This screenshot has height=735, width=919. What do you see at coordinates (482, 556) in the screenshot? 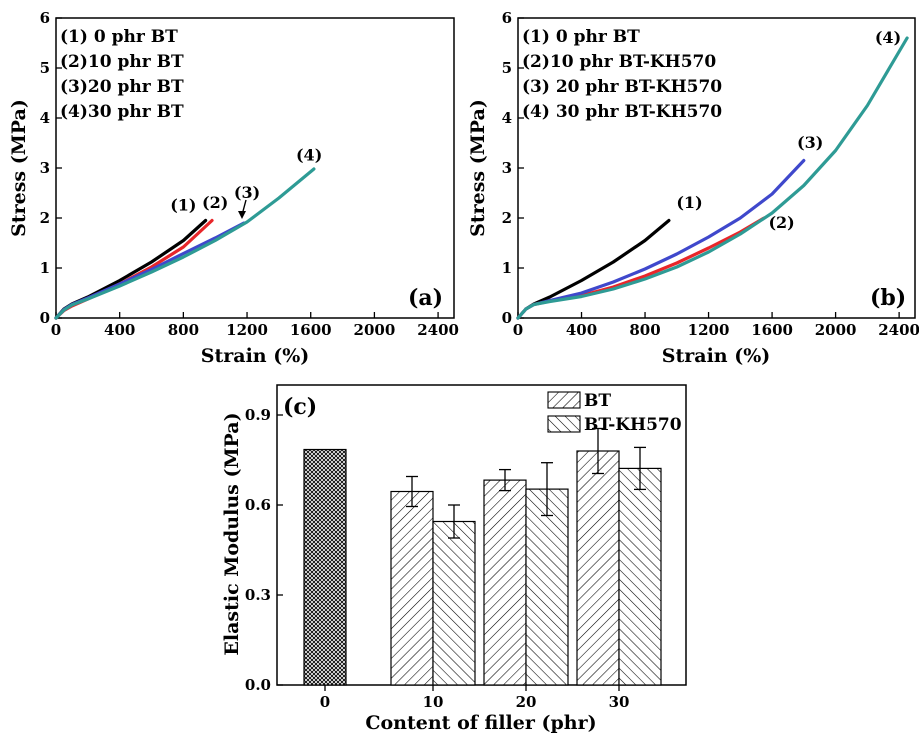
I see `panel-c-bars` at bounding box center [482, 556].